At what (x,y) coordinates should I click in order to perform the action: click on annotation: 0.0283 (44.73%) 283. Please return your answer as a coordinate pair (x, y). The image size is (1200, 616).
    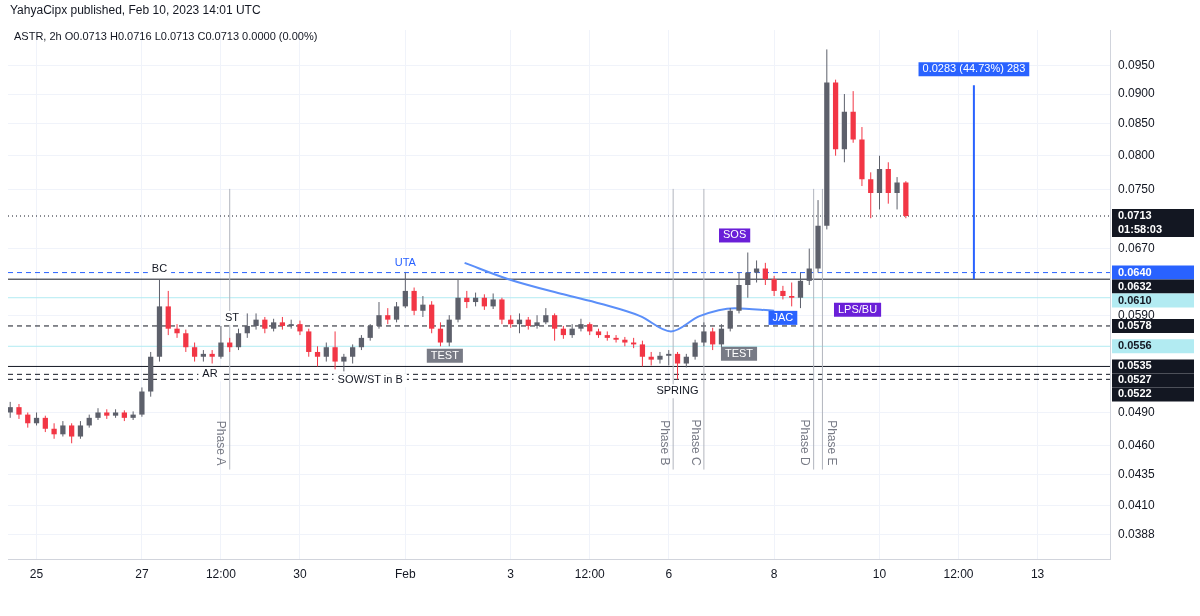
    Looking at the image, I should click on (974, 68).